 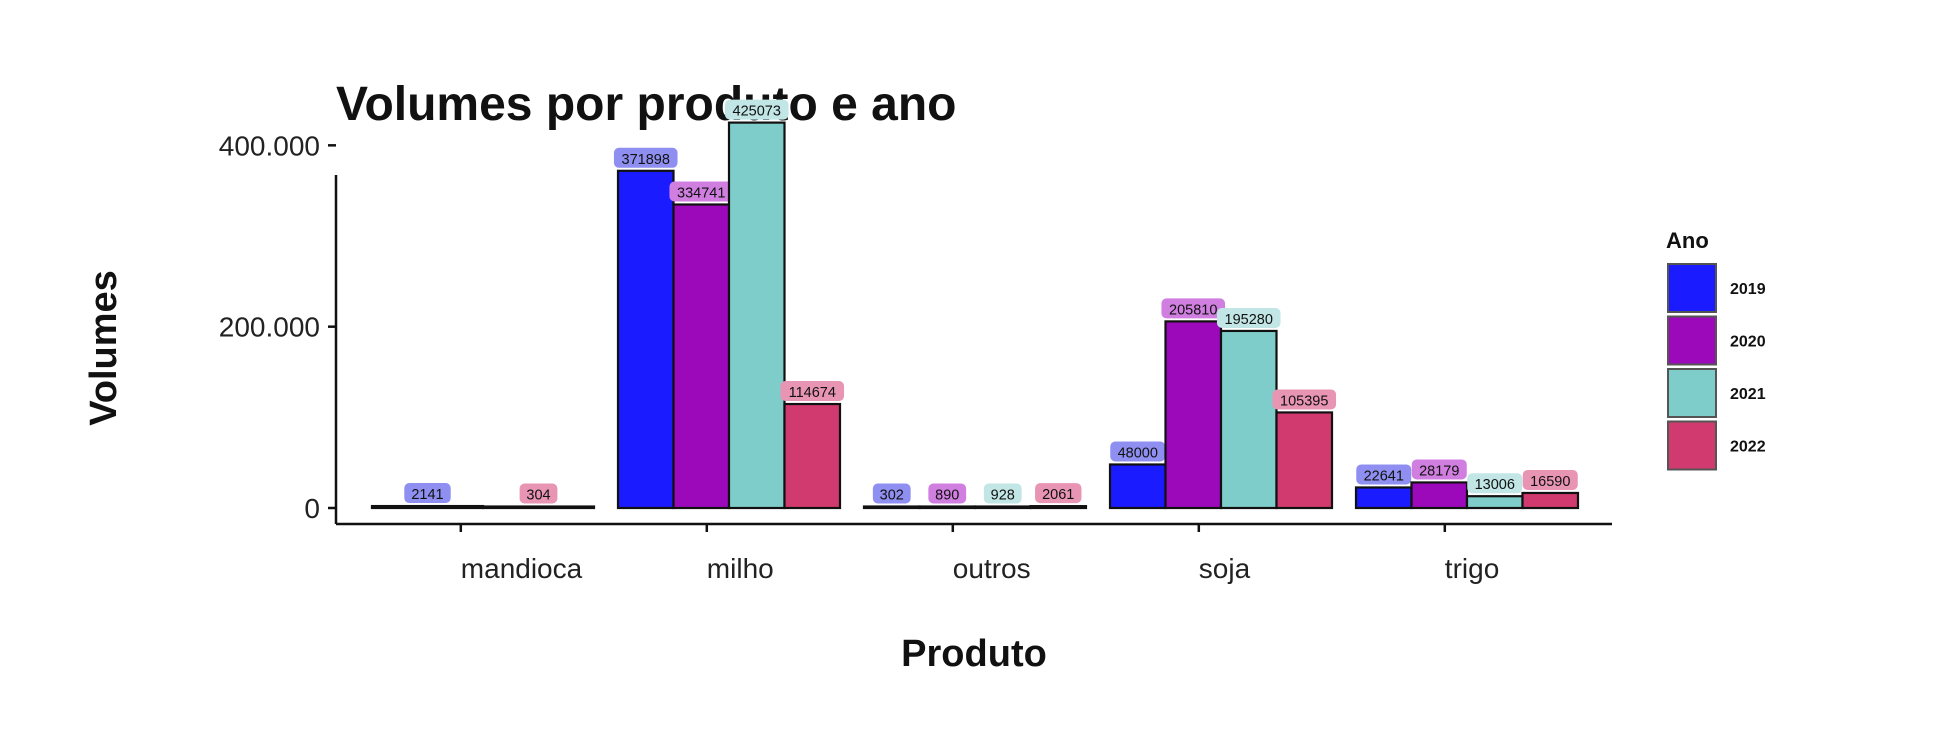 I want to click on chart-title: Volumes por produto e ano, so click(x=646, y=104).